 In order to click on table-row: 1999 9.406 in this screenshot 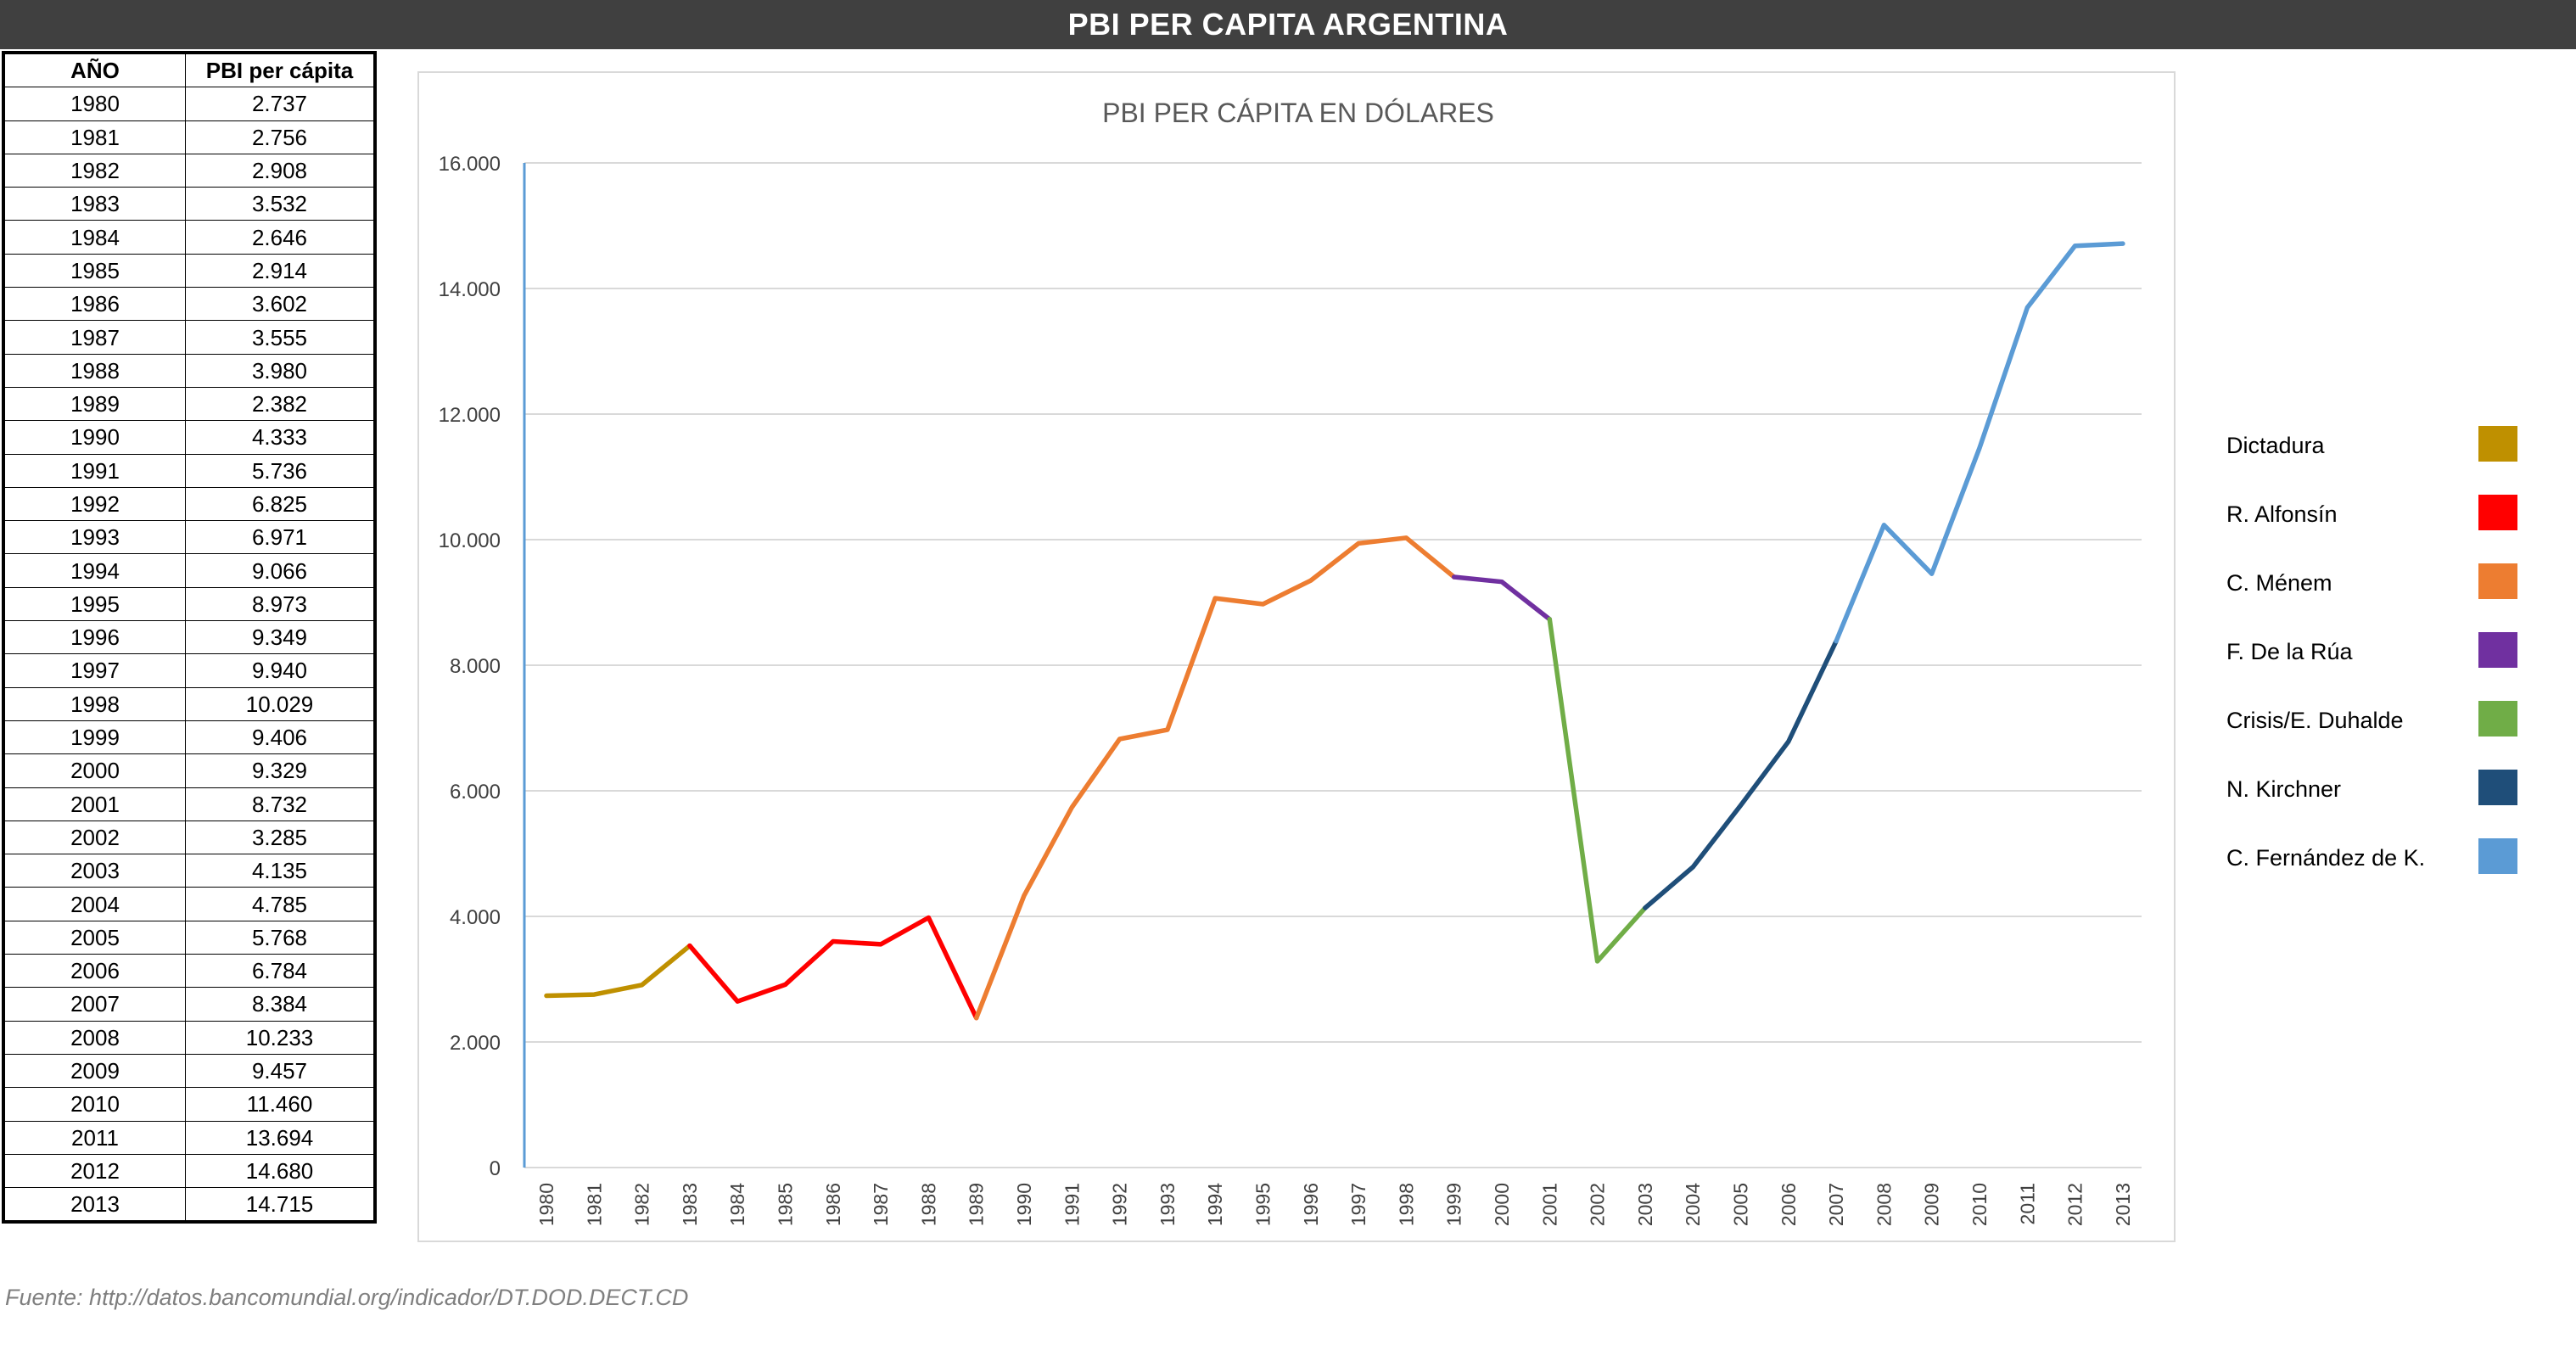, I will do `click(189, 738)`.